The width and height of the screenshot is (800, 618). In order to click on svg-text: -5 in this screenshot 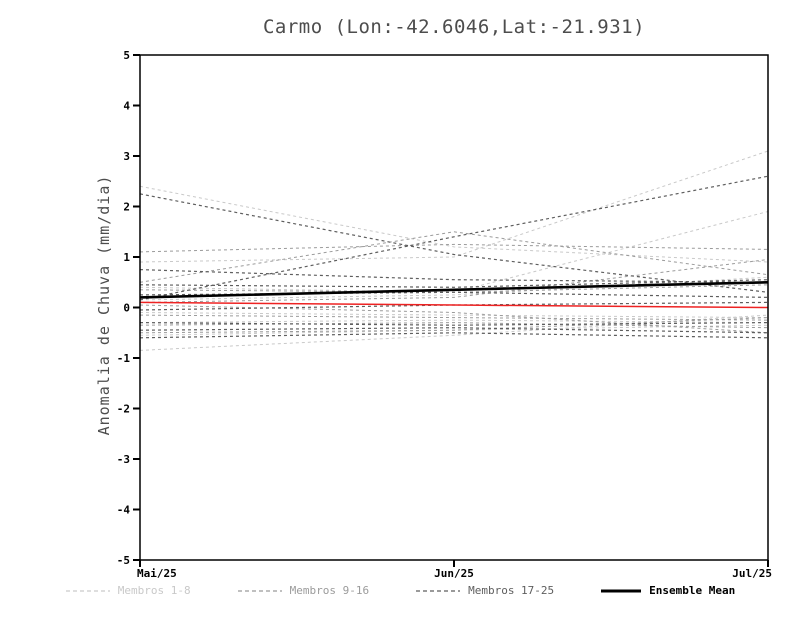, I will do `click(123, 560)`.